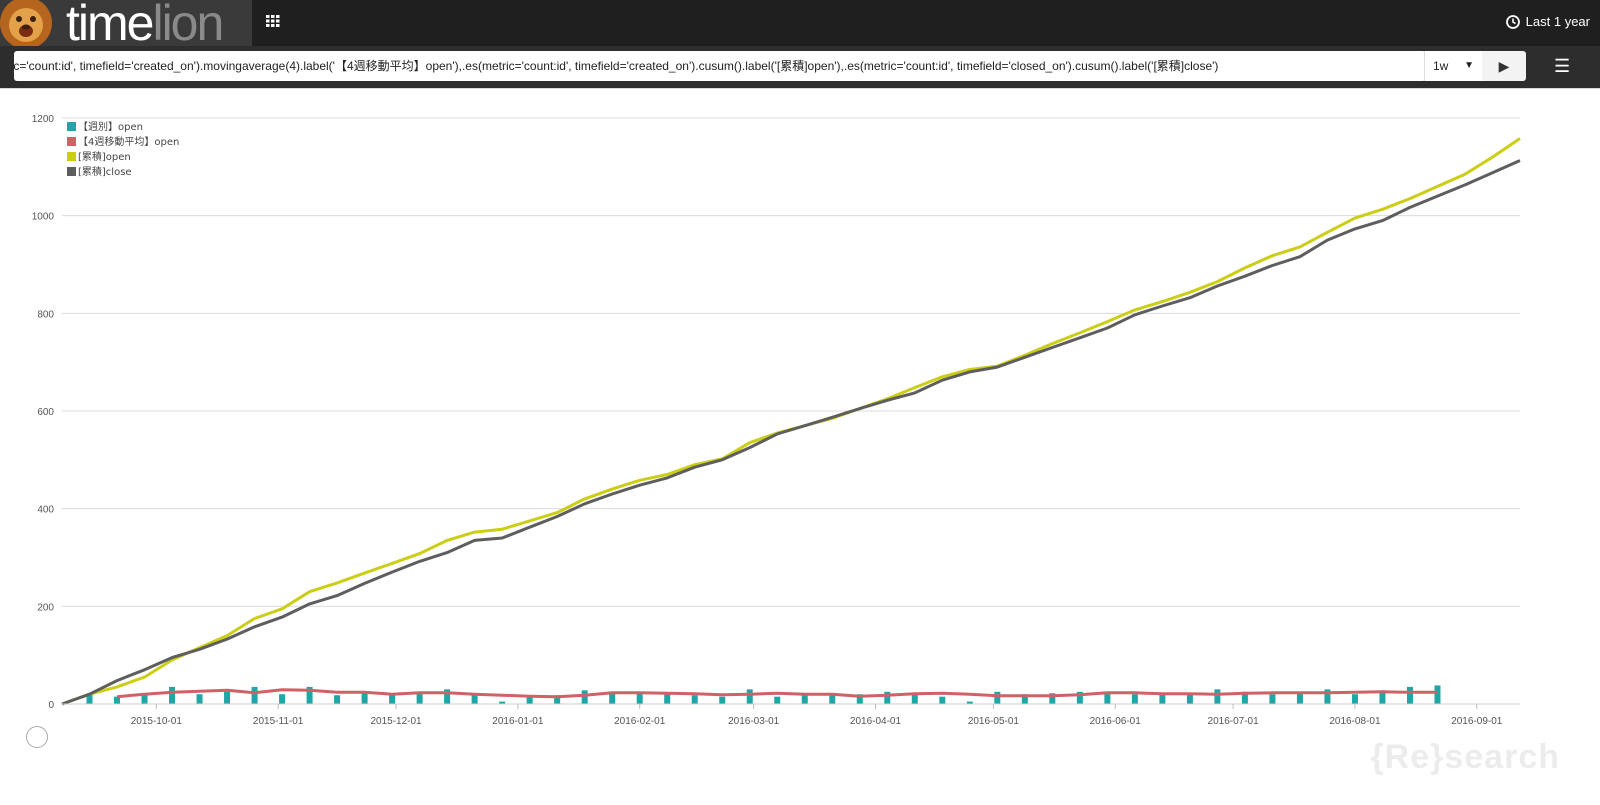  Describe the element at coordinates (1465, 757) in the screenshot. I see `watermark: {Re}search` at that location.